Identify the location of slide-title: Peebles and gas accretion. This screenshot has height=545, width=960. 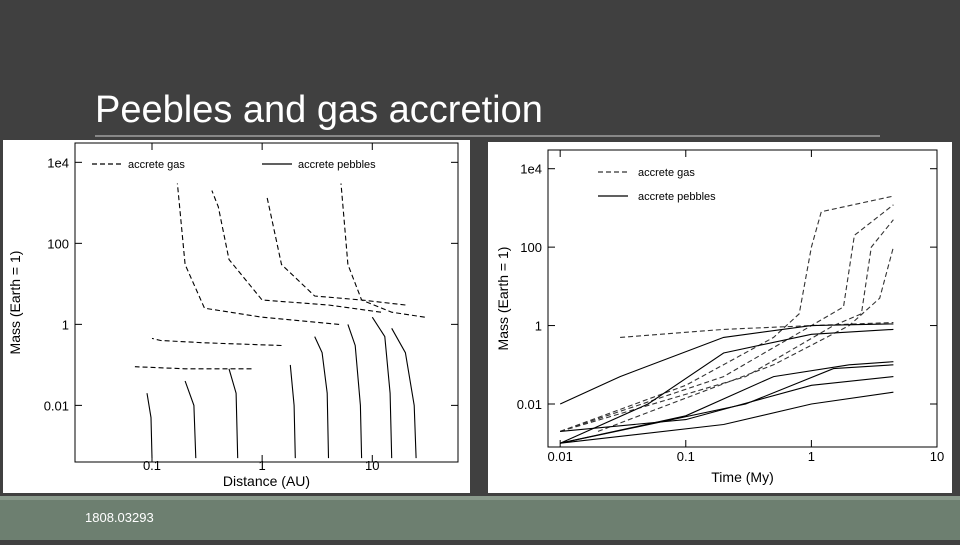
(319, 110).